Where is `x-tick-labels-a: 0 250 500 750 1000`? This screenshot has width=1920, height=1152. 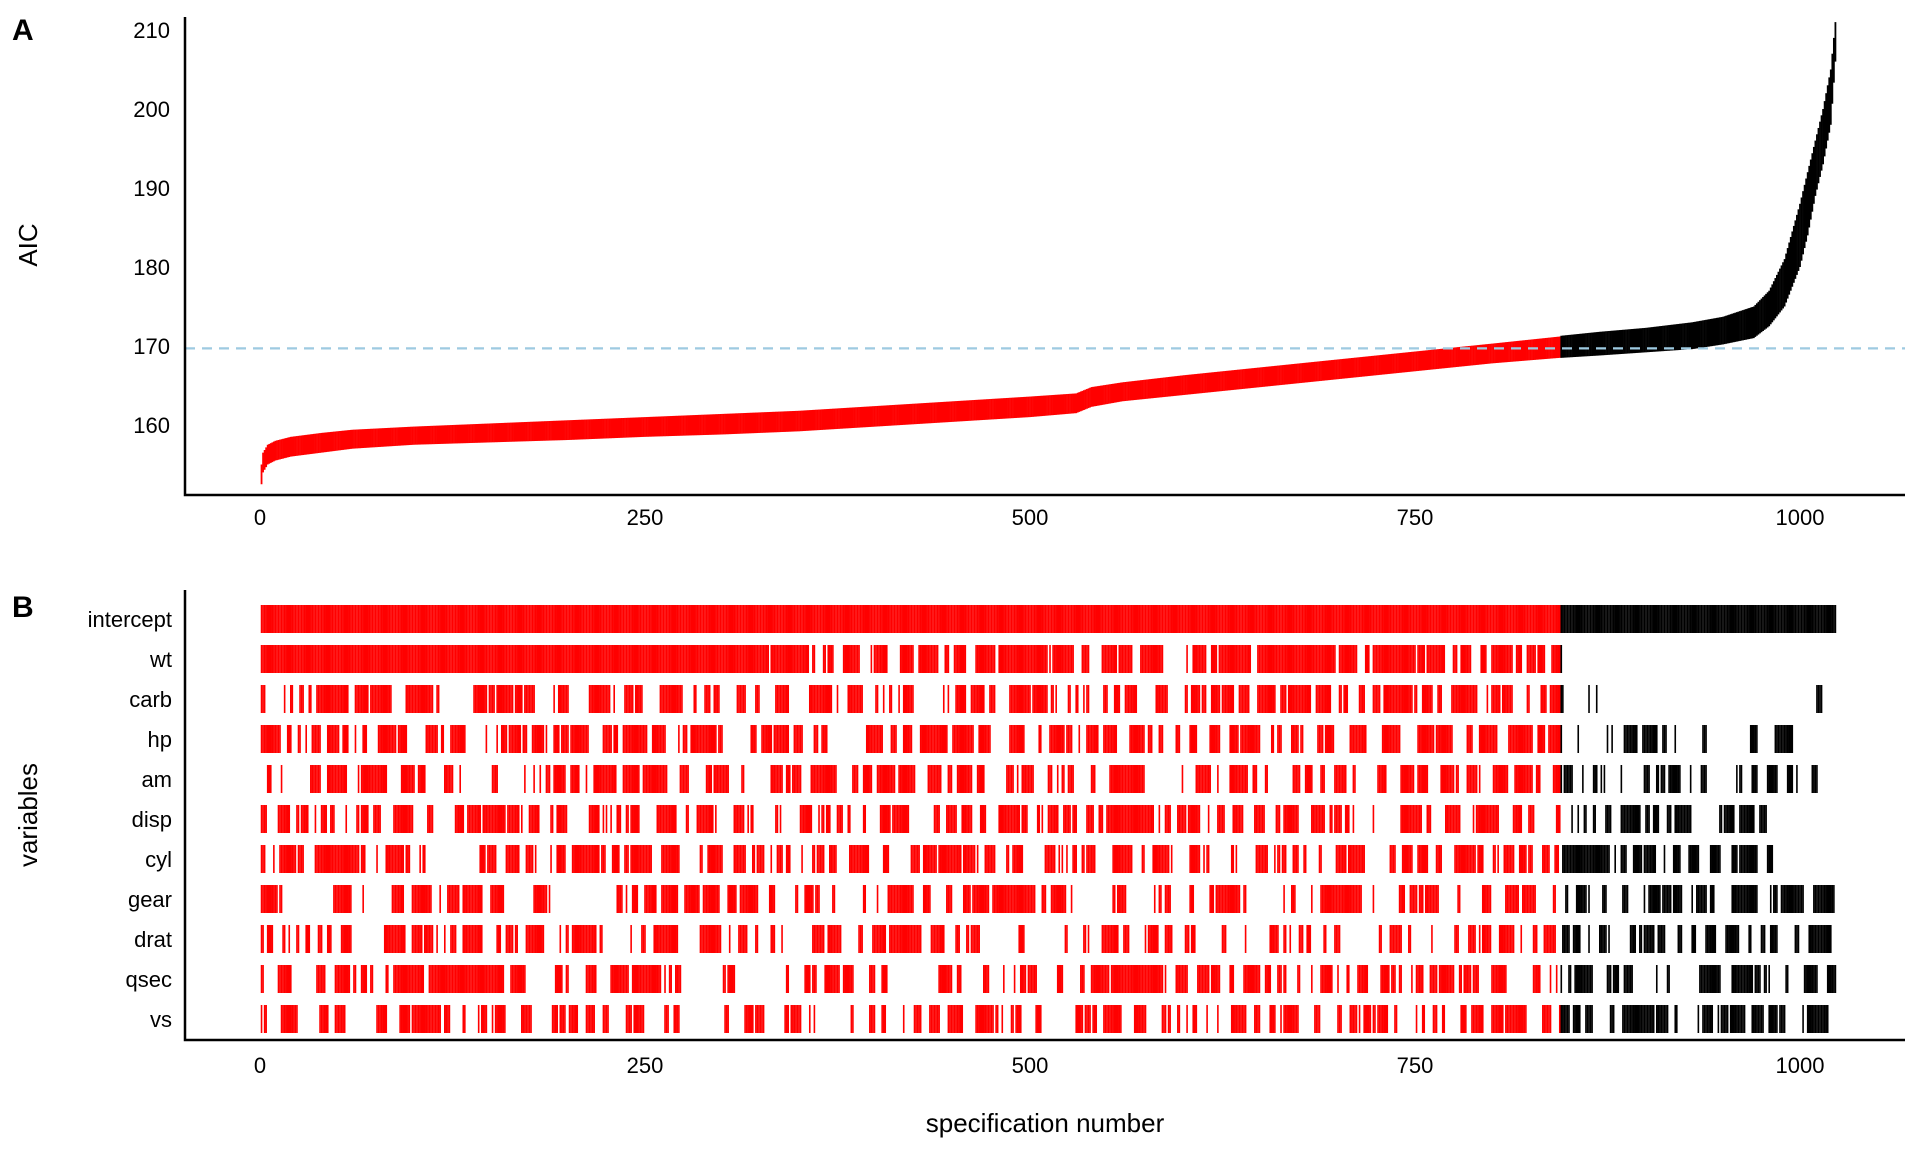
x-tick-labels-a: 0 250 500 750 1000 is located at coordinates (1039, 517).